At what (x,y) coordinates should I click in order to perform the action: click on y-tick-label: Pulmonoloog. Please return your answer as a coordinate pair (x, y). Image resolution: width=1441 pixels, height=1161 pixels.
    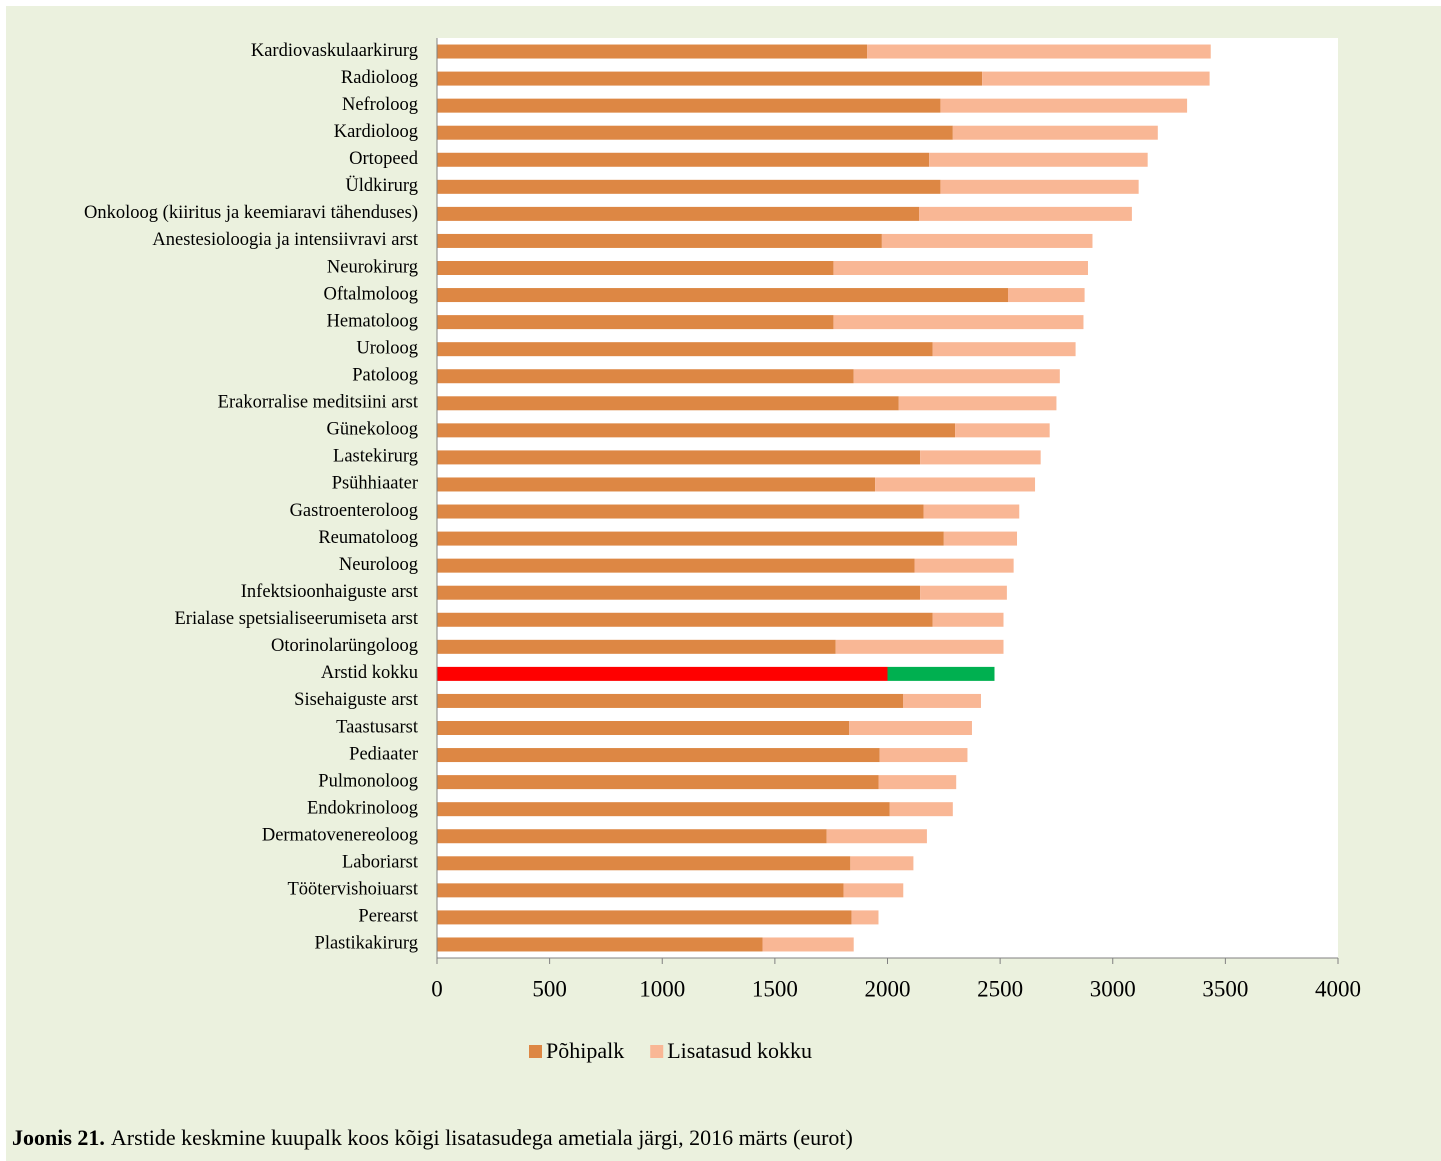
    Looking at the image, I should click on (368, 781).